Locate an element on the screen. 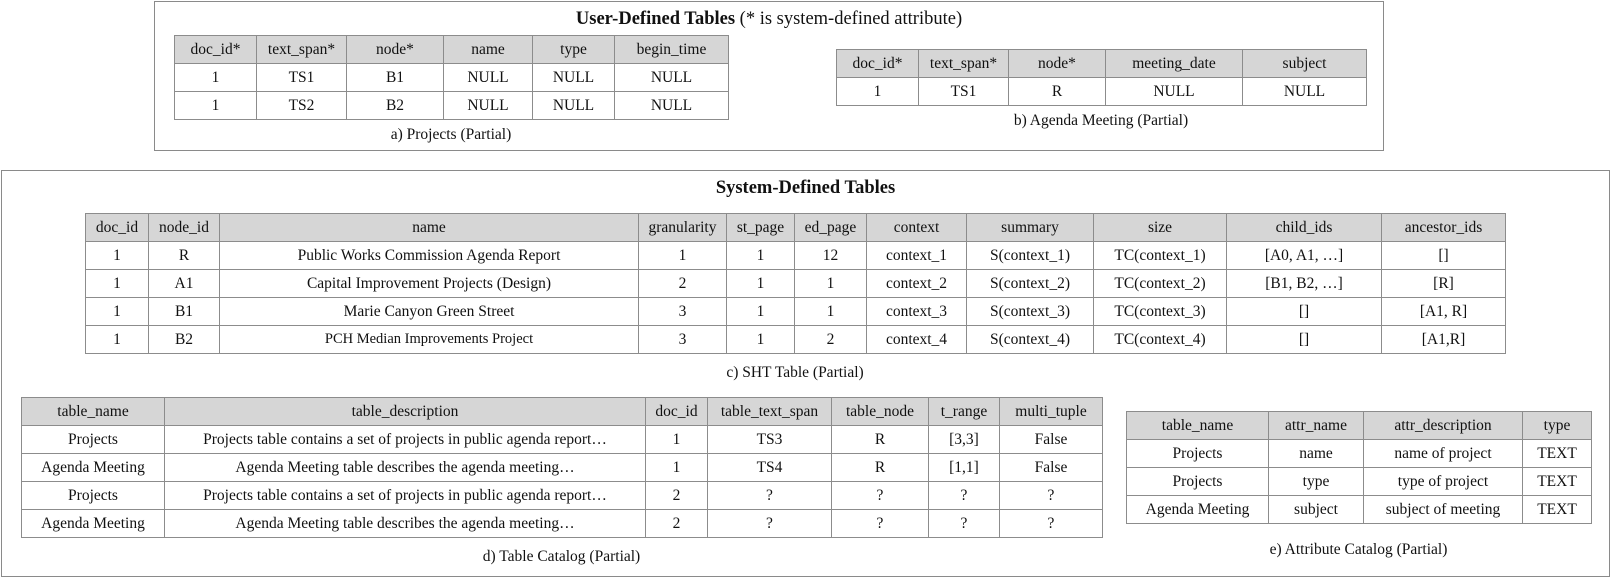 This screenshot has width=1611, height=578. column-header: size is located at coordinates (1160, 227).